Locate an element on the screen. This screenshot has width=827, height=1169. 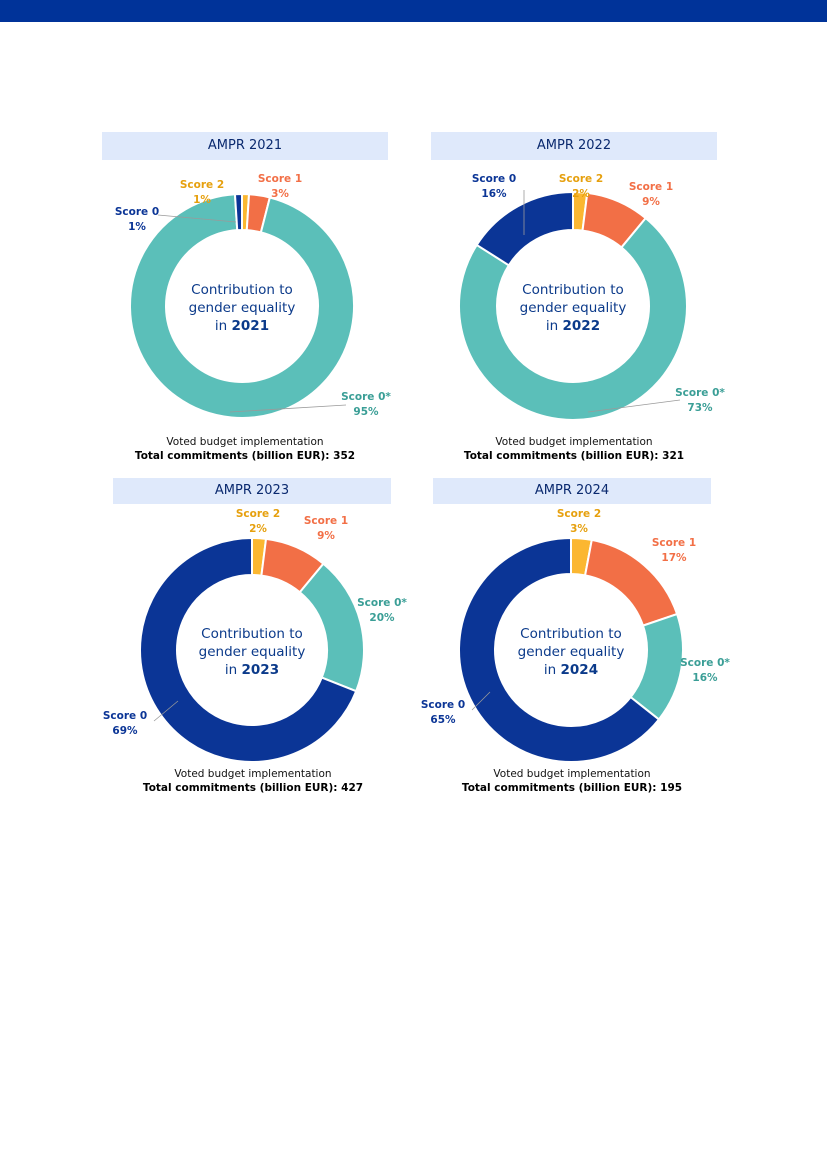
total-commitments: 352 is located at coordinates (344, 456).